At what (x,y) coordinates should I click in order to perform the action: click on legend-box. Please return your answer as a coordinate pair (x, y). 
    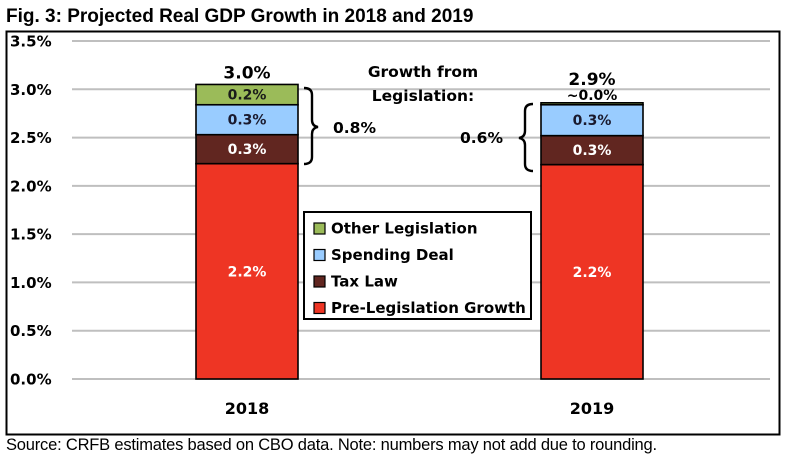
    Looking at the image, I should click on (417, 265).